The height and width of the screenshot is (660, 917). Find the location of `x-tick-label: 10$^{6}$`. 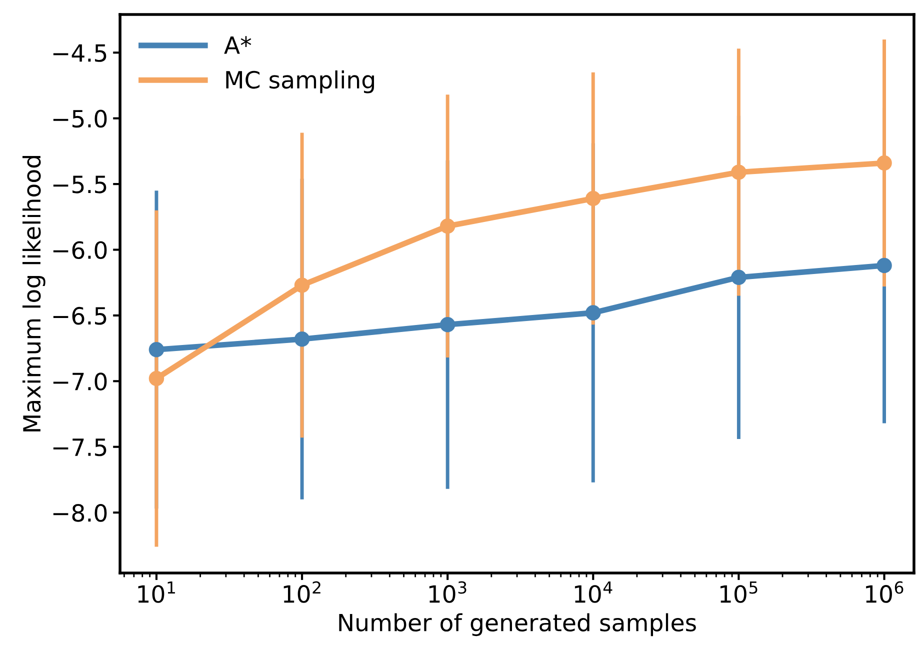

x-tick-label: 10$^{6}$ is located at coordinates (885, 592).